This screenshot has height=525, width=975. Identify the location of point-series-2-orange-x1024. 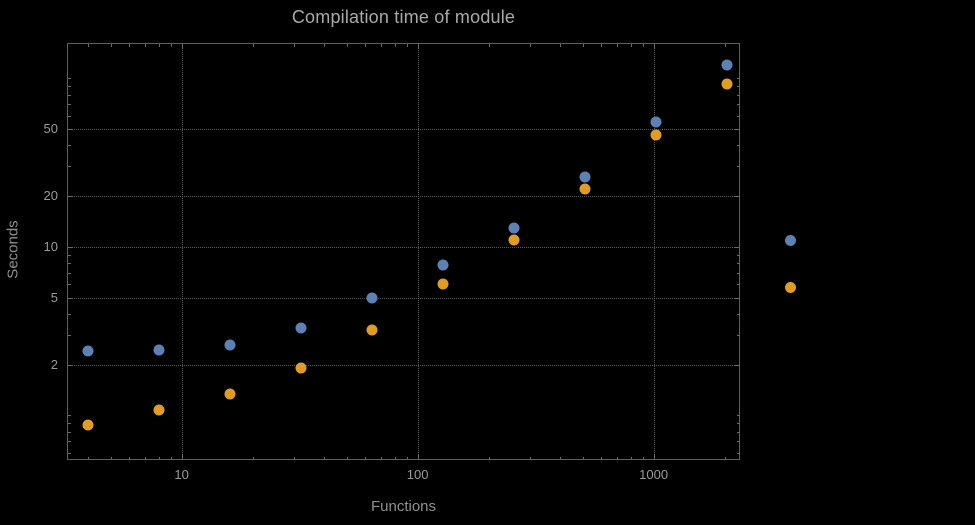
(656, 135).